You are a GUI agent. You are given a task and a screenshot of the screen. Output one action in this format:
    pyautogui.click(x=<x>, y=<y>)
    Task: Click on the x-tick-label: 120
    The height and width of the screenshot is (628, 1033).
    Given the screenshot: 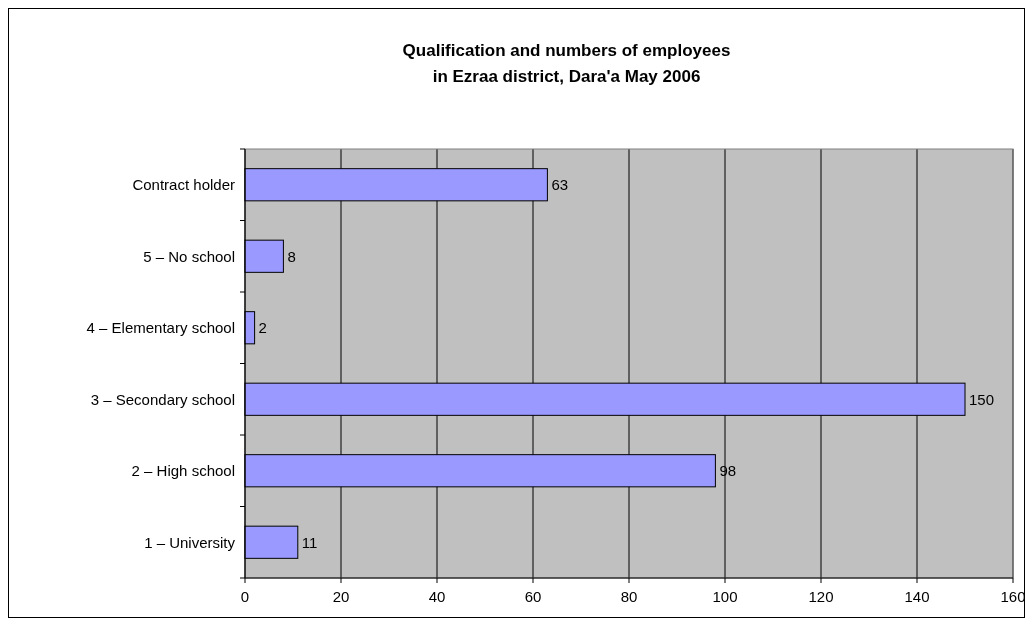 What is the action you would take?
    pyautogui.click(x=821, y=596)
    